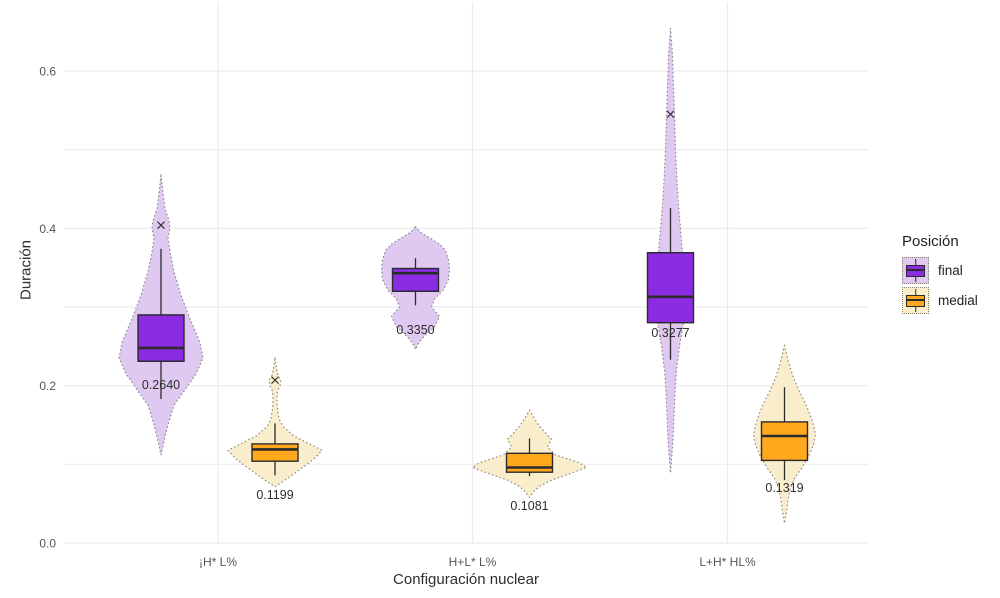 Image resolution: width=1000 pixels, height=598 pixels. What do you see at coordinates (47, 544) in the screenshot?
I see `y-tick-label-0: 0.0` at bounding box center [47, 544].